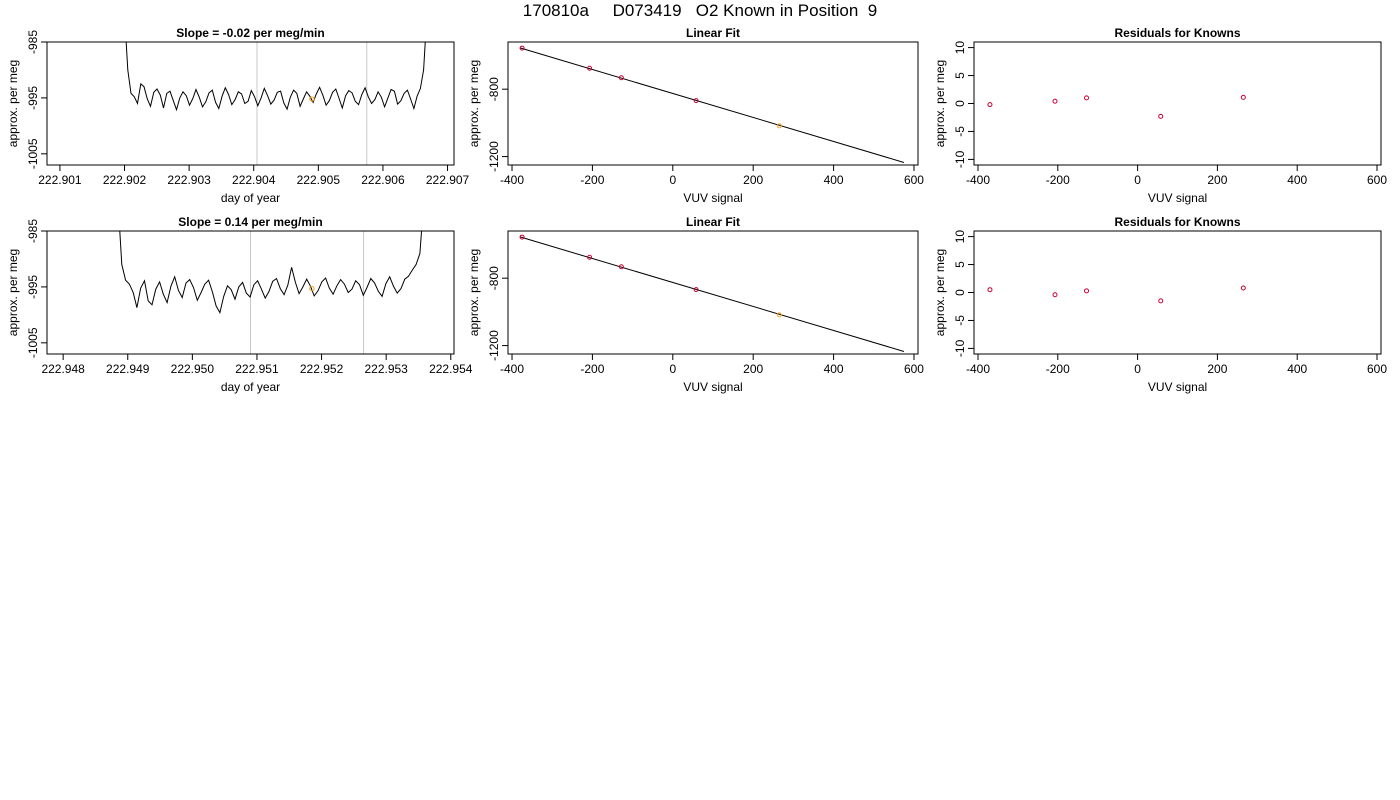  Describe the element at coordinates (312, 288) in the screenshot. I see `highlight-point` at that location.